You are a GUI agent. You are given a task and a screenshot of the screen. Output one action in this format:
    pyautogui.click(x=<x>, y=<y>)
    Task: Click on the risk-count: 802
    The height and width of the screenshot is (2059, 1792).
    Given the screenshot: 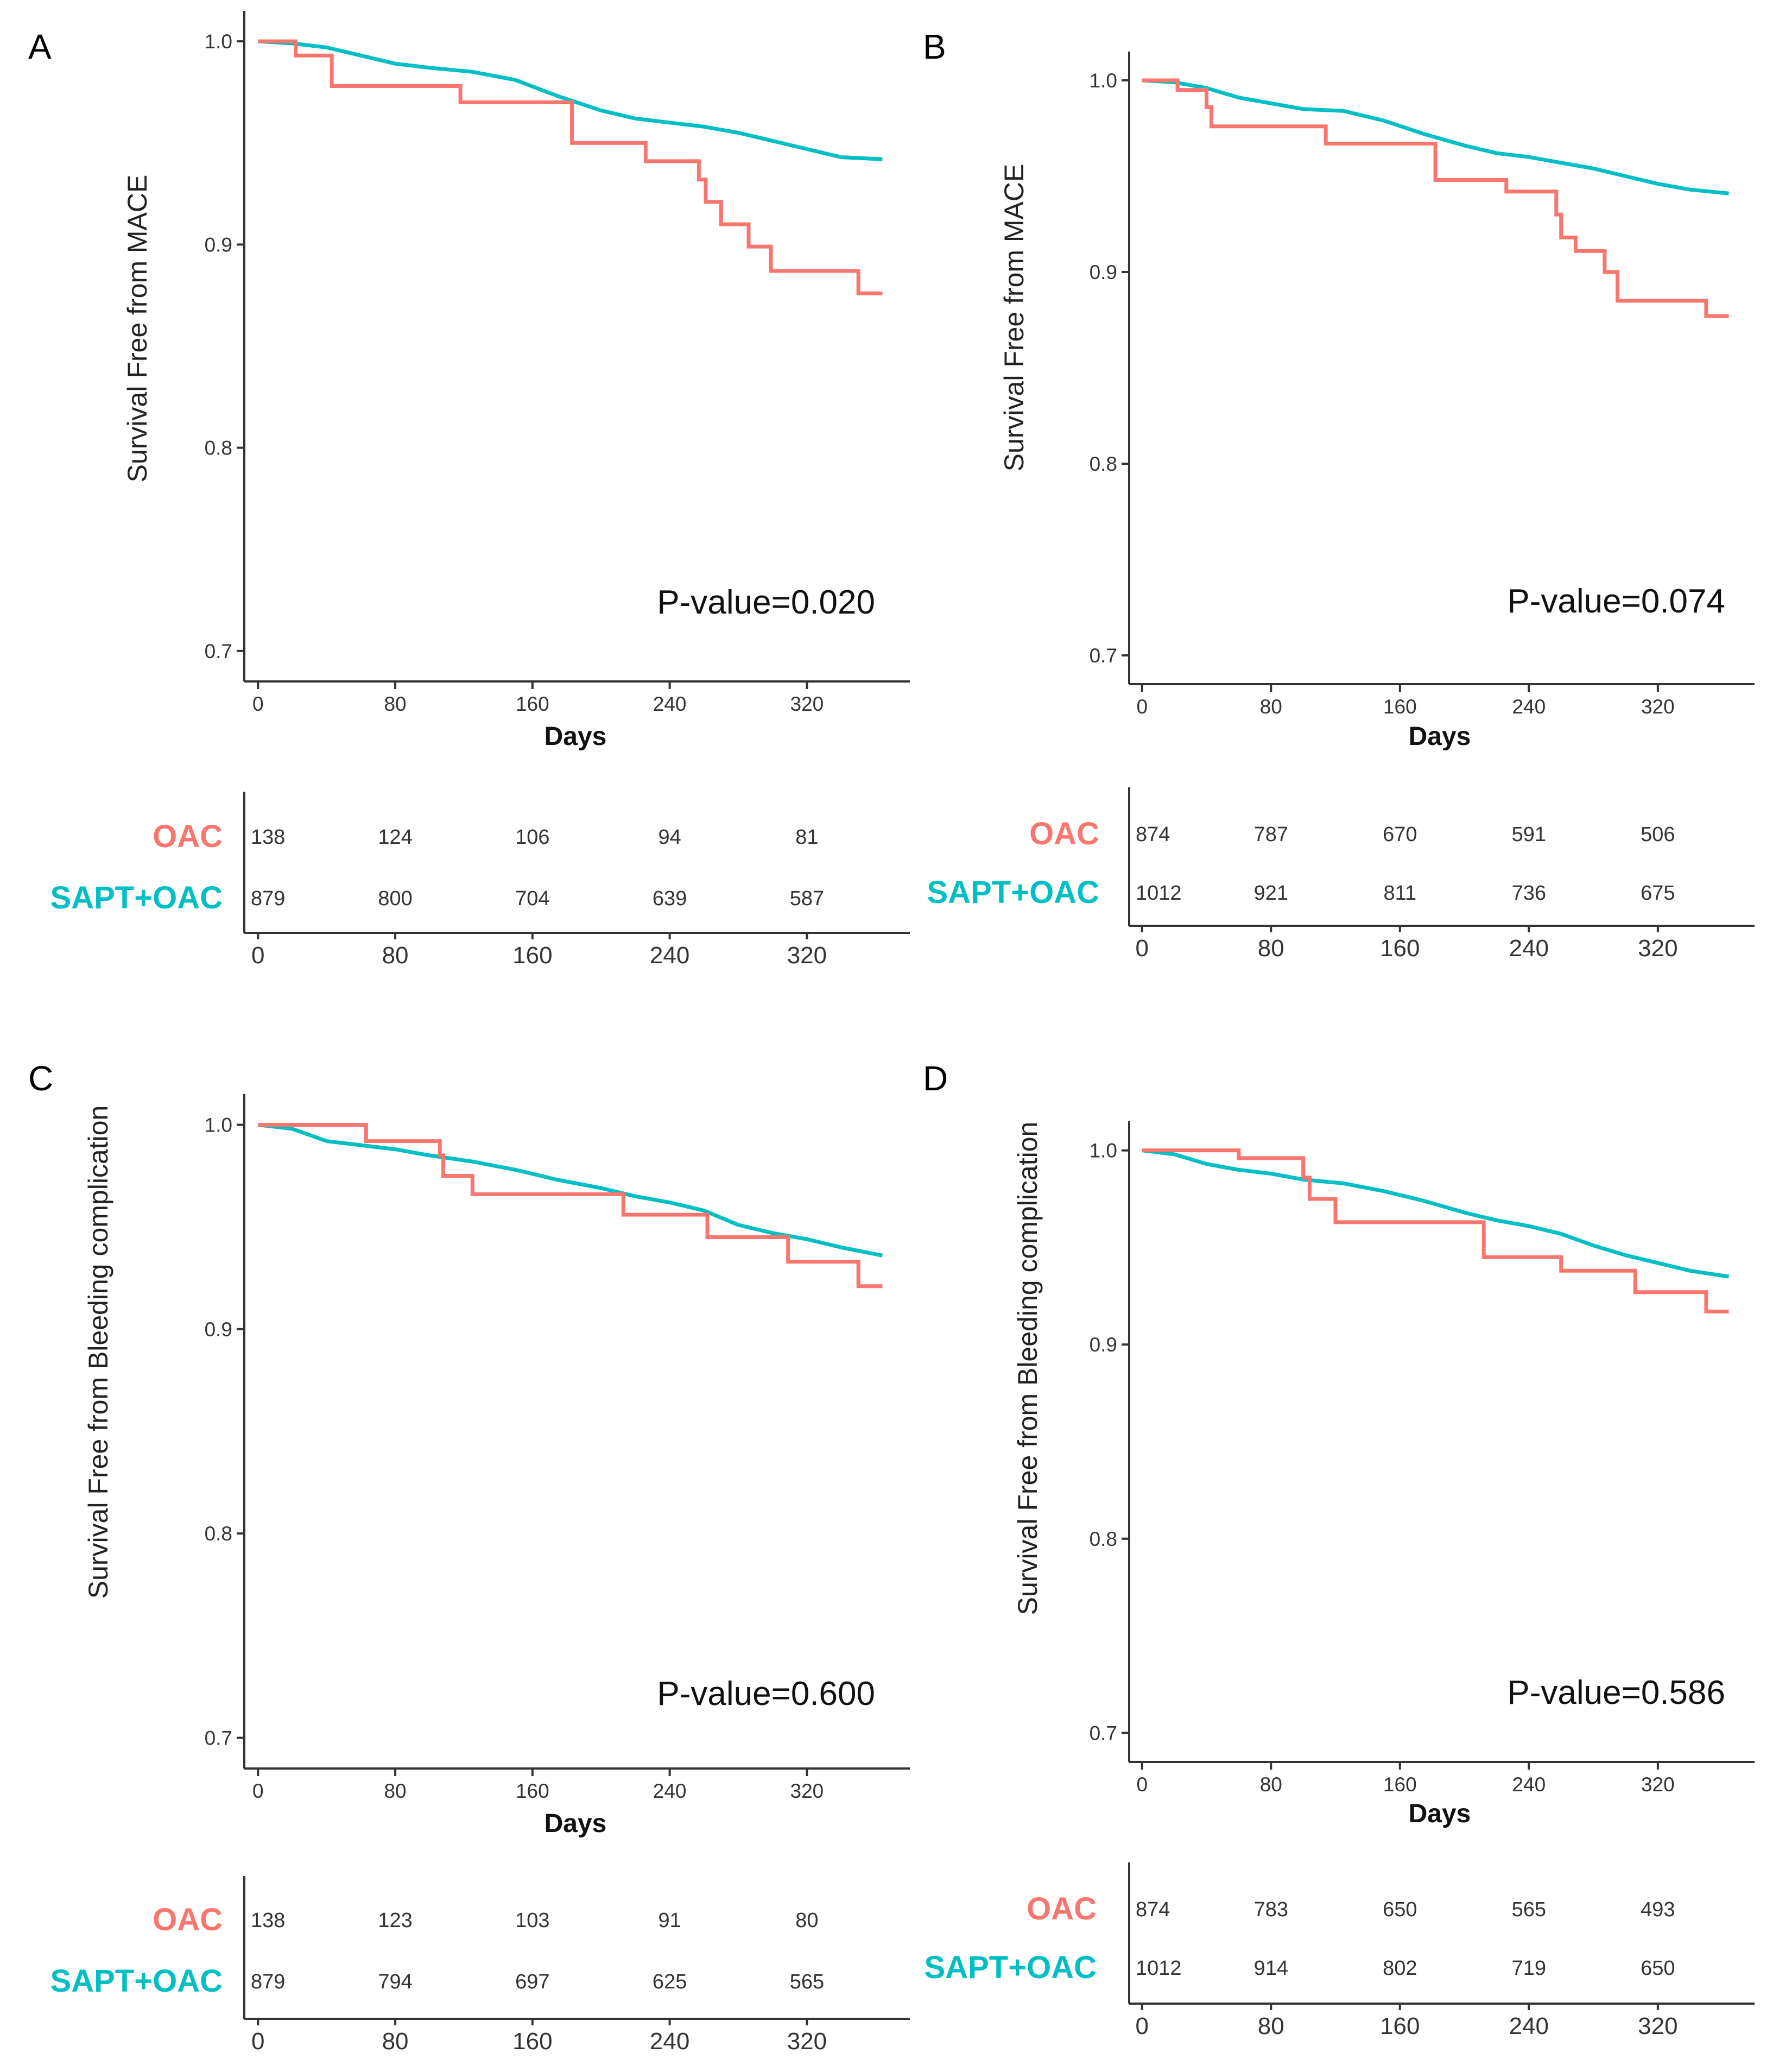 What is the action you would take?
    pyautogui.click(x=1400, y=1969)
    